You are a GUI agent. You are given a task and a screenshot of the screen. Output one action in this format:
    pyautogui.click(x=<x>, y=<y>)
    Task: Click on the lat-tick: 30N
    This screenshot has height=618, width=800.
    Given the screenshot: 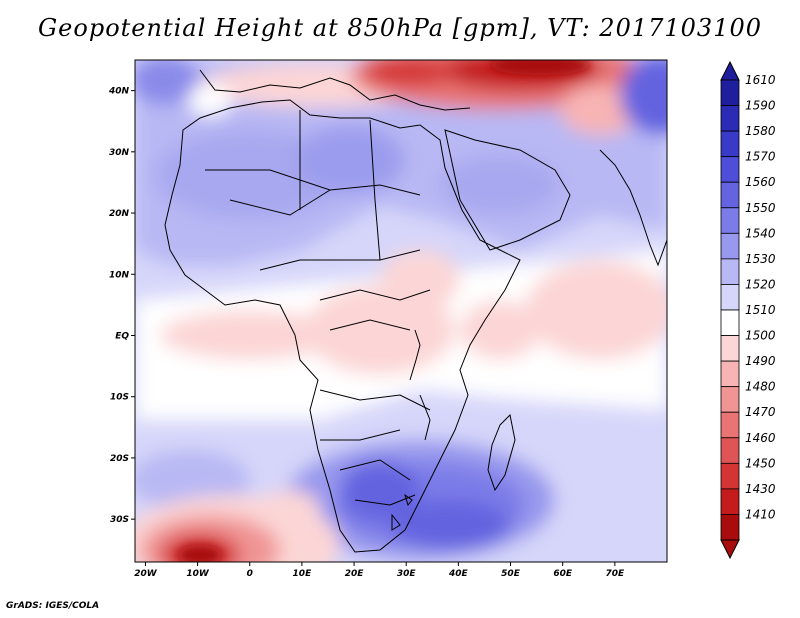 What is the action you would take?
    pyautogui.click(x=122, y=153)
    